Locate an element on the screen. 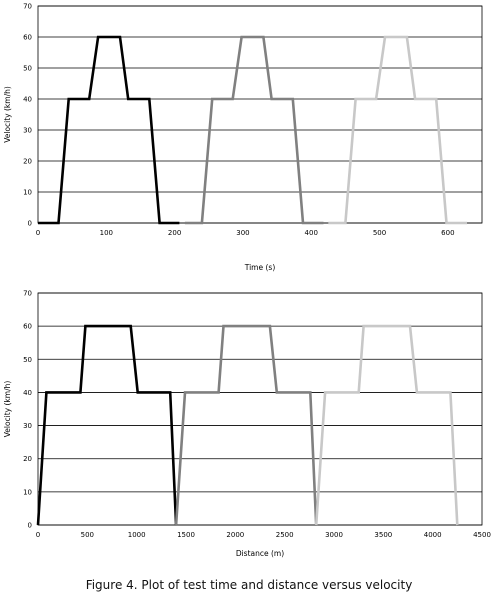 The width and height of the screenshot is (498, 600). x-tick-label: 2000 is located at coordinates (235, 535).